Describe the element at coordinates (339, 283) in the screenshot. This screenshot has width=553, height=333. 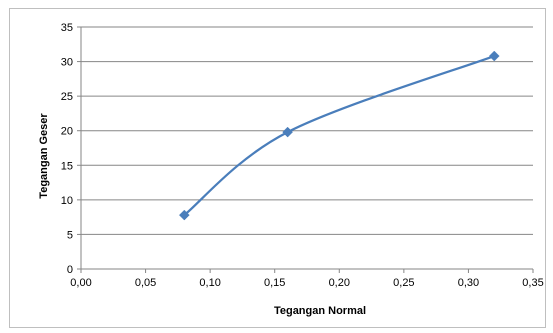
I see `x-tick-label: 0,20` at that location.